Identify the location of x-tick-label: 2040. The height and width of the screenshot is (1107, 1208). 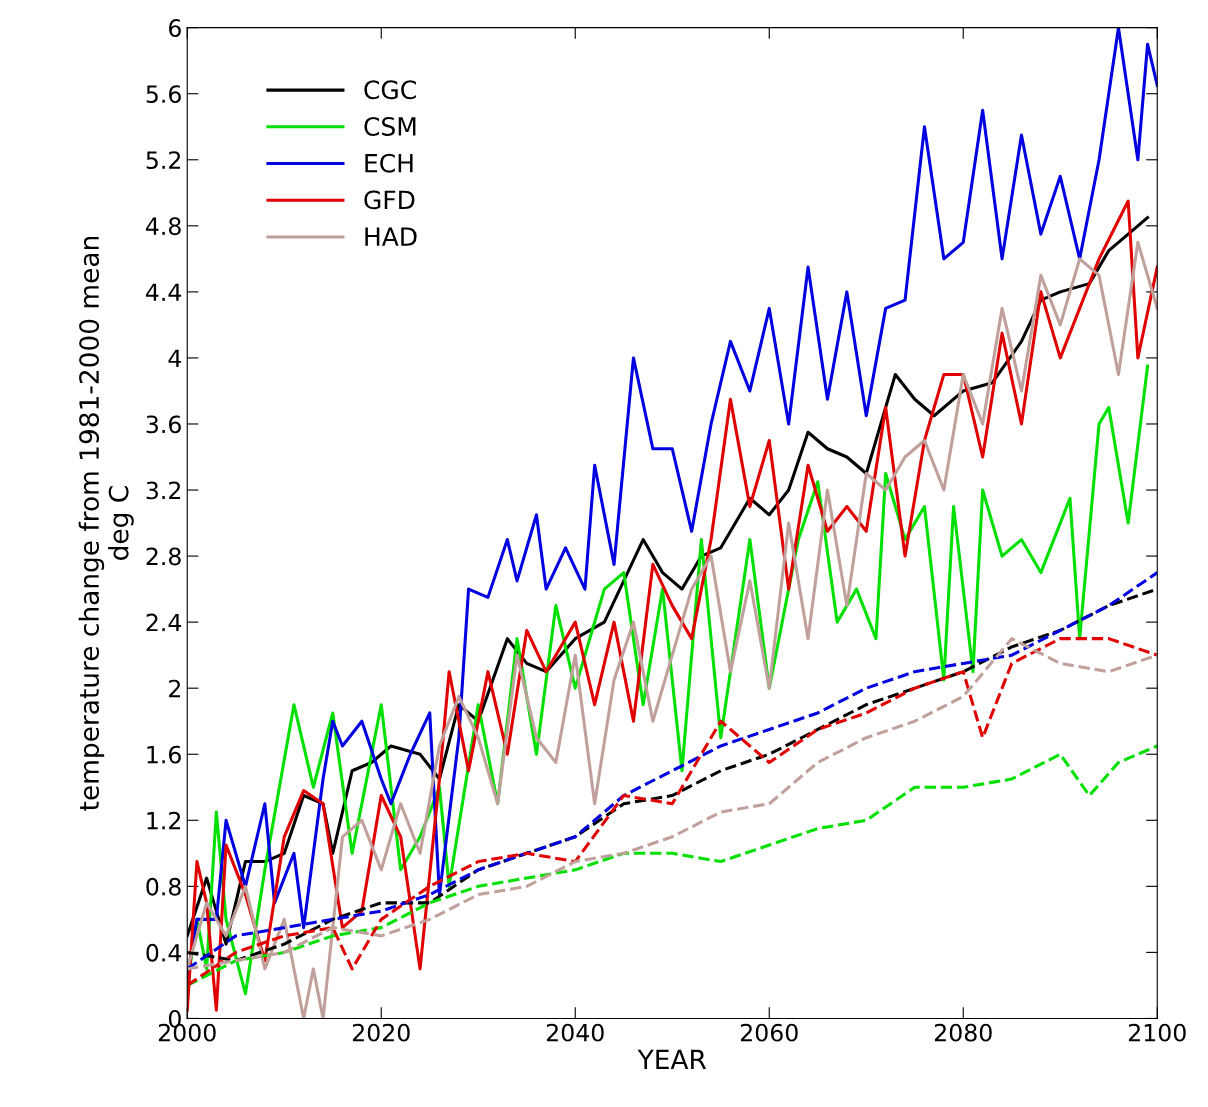
(575, 1032).